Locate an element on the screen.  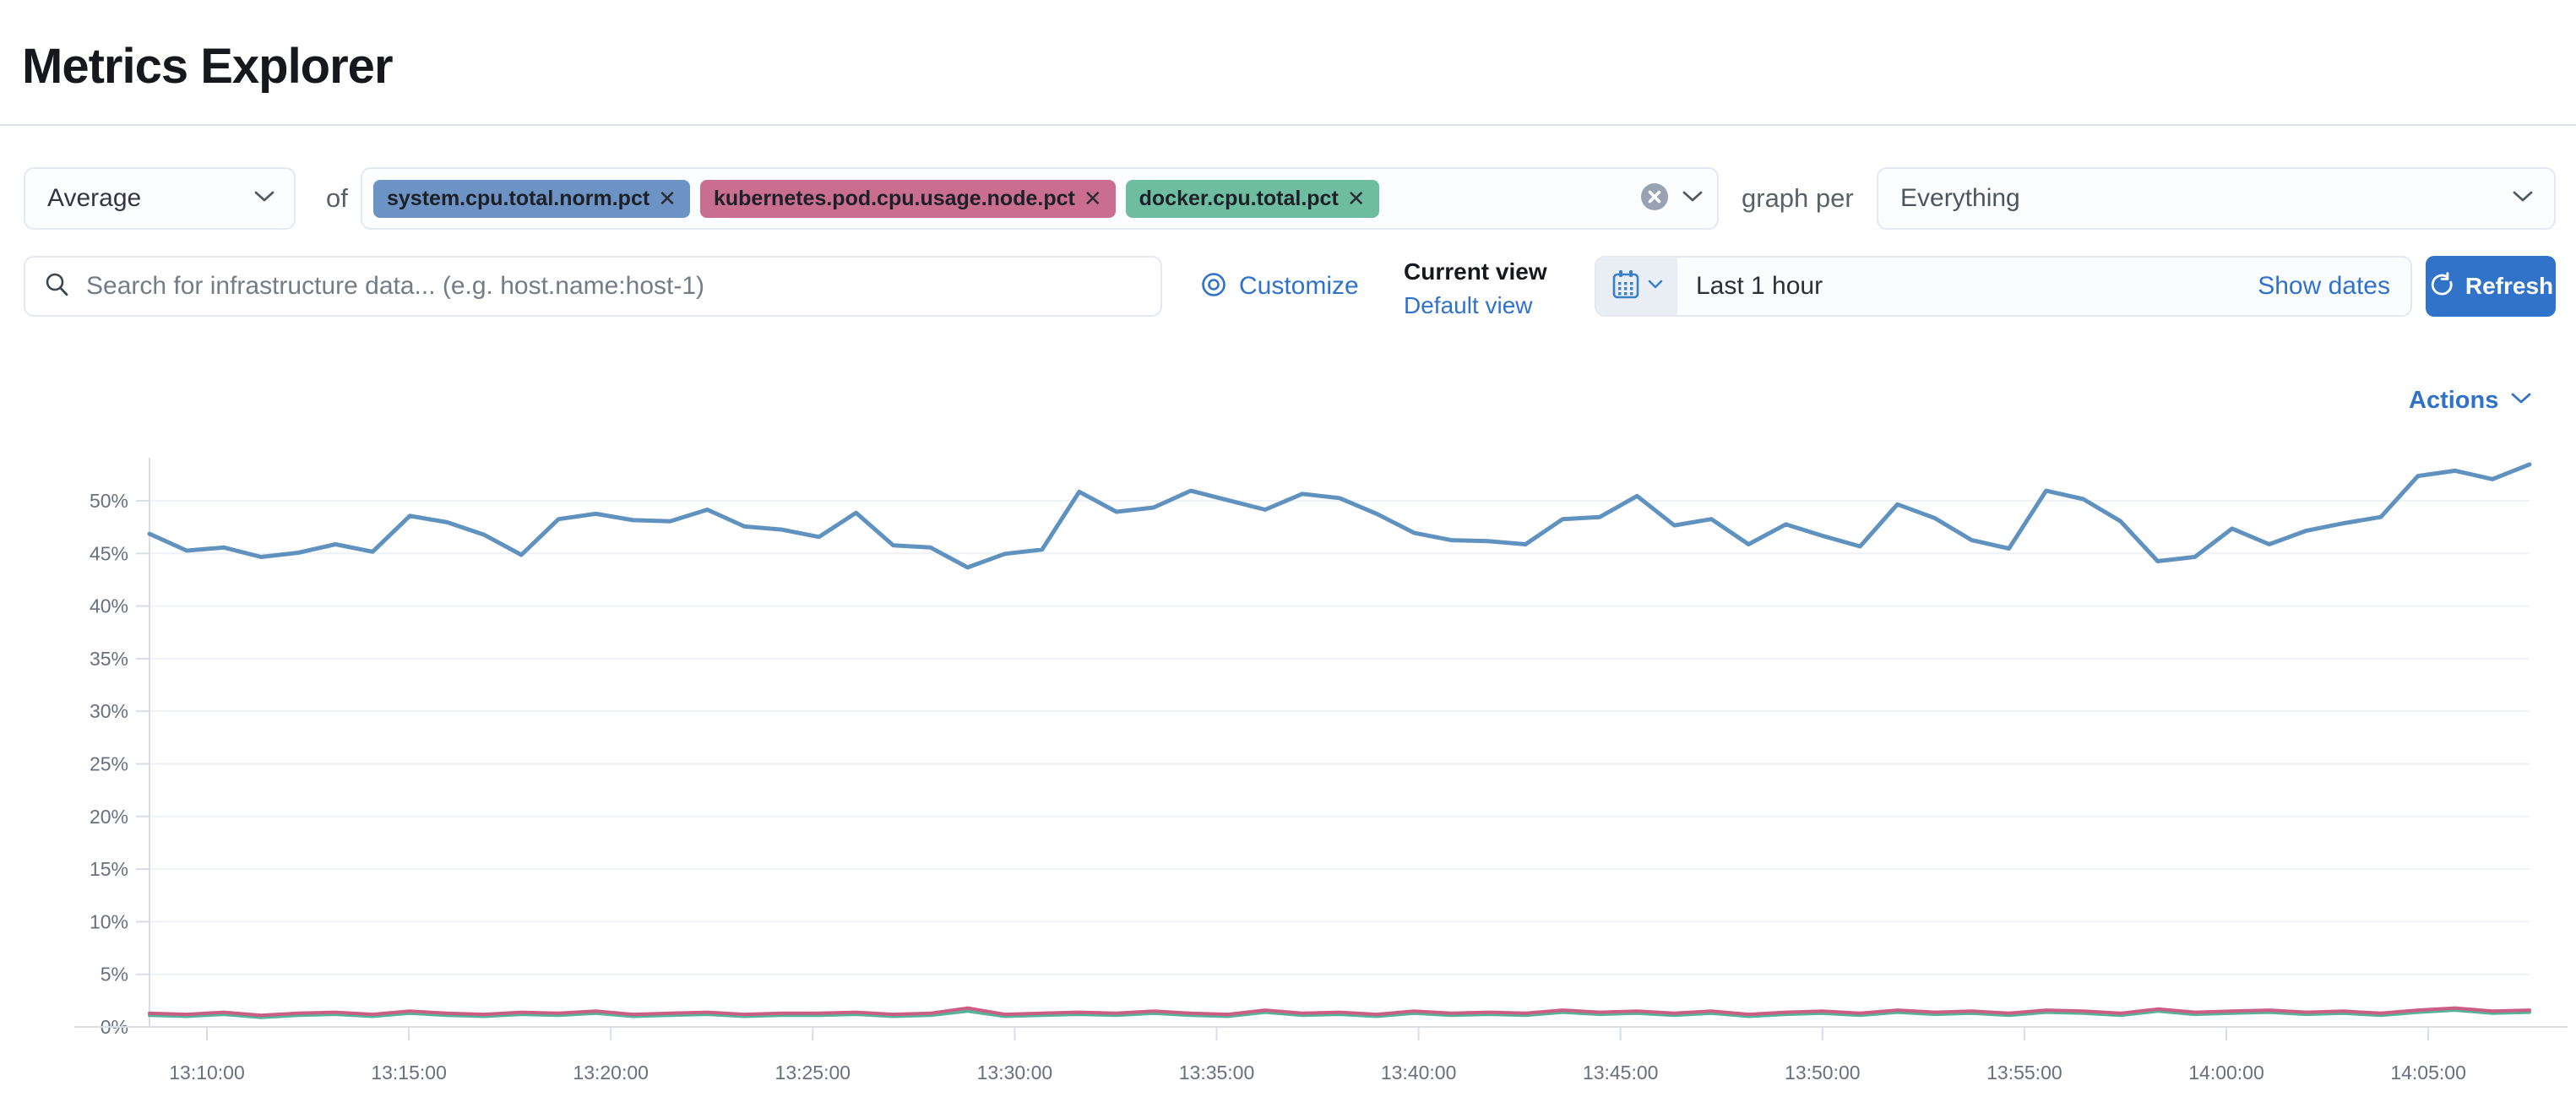
metric-tag: docker.cpu.total.pct ✕ is located at coordinates (1252, 198).